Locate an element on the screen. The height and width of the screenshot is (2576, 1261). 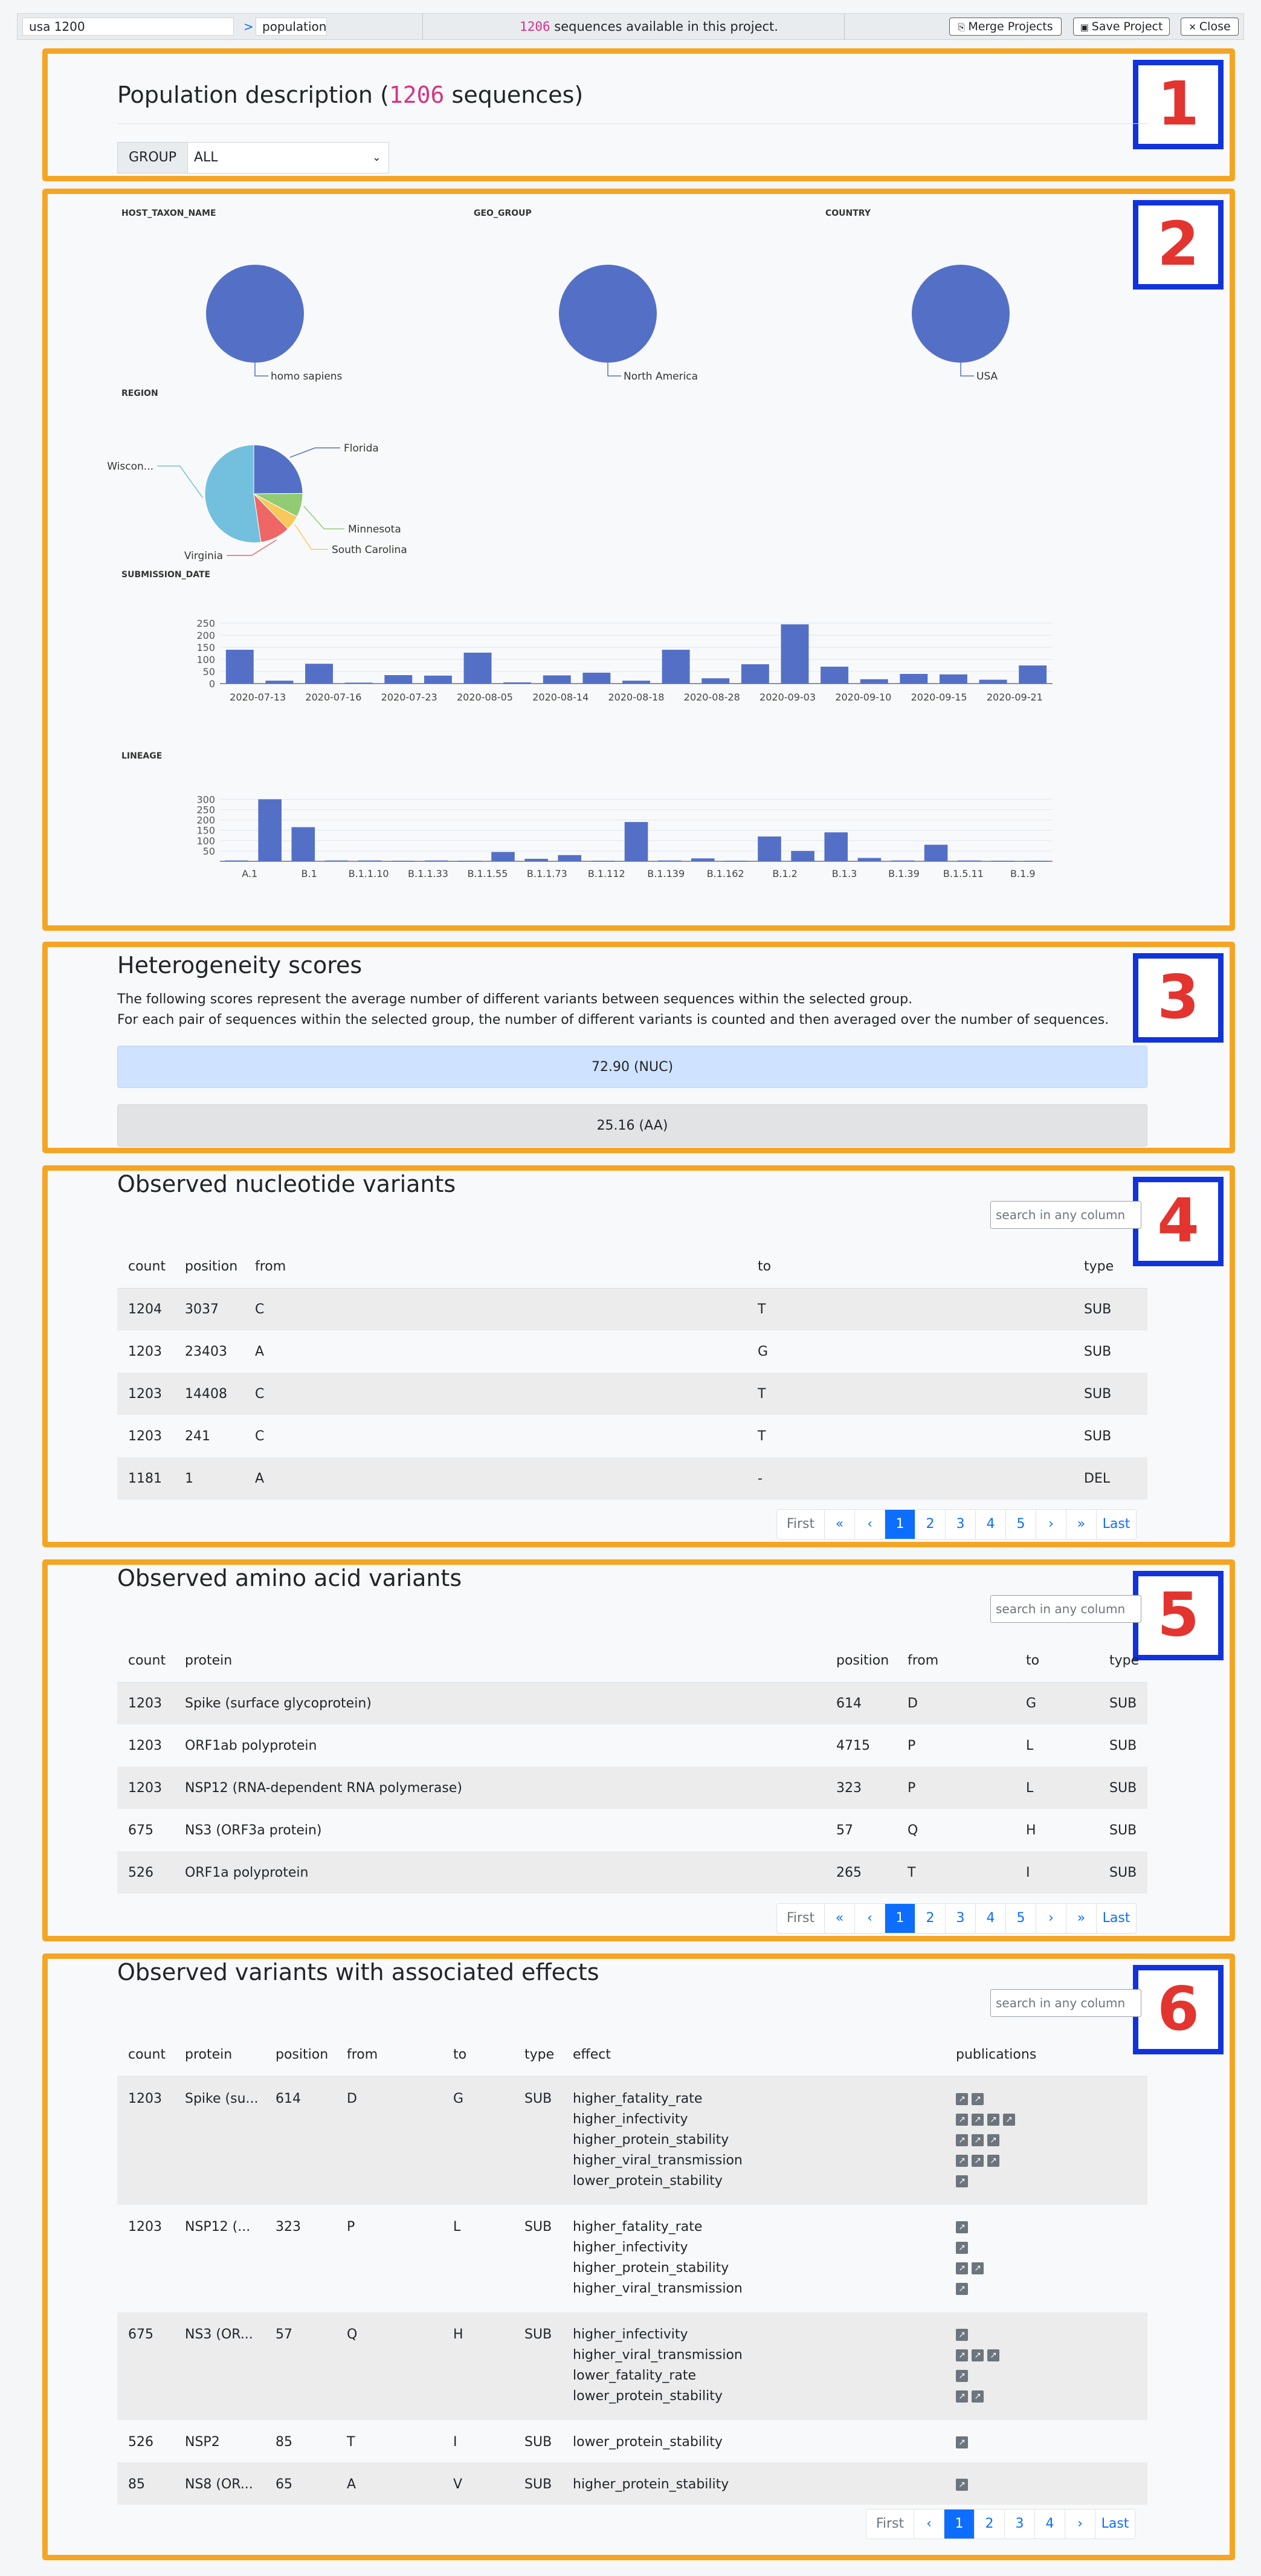
country-pie-slice is located at coordinates (961, 314).